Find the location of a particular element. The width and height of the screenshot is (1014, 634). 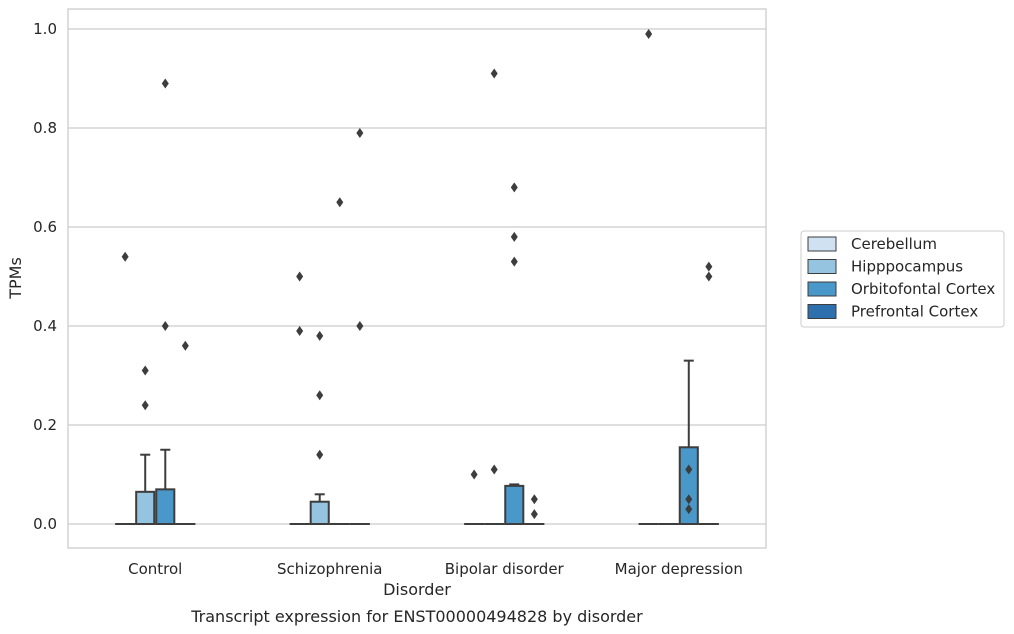

legend-frame is located at coordinates (902, 279).